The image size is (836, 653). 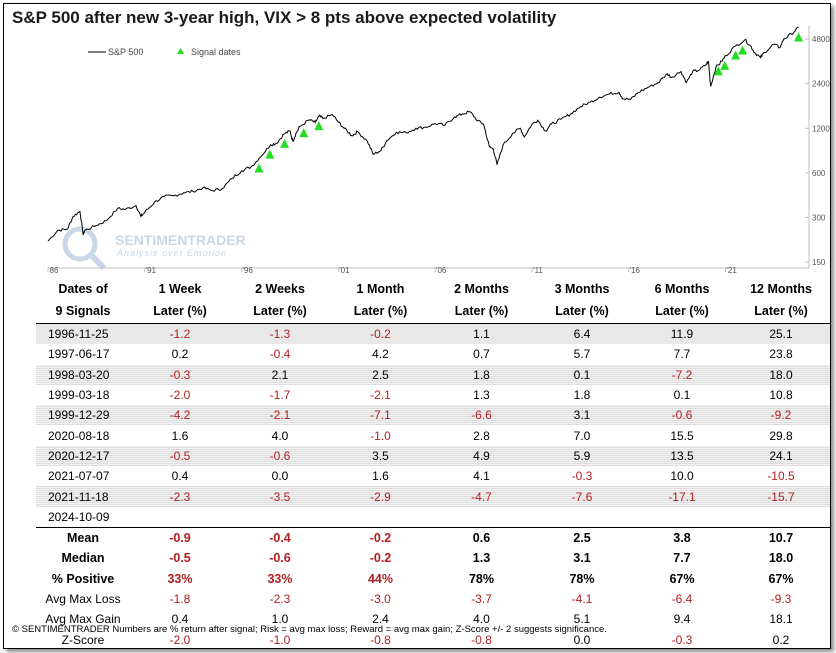 I want to click on return-cell: 0.0, so click(x=280, y=476).